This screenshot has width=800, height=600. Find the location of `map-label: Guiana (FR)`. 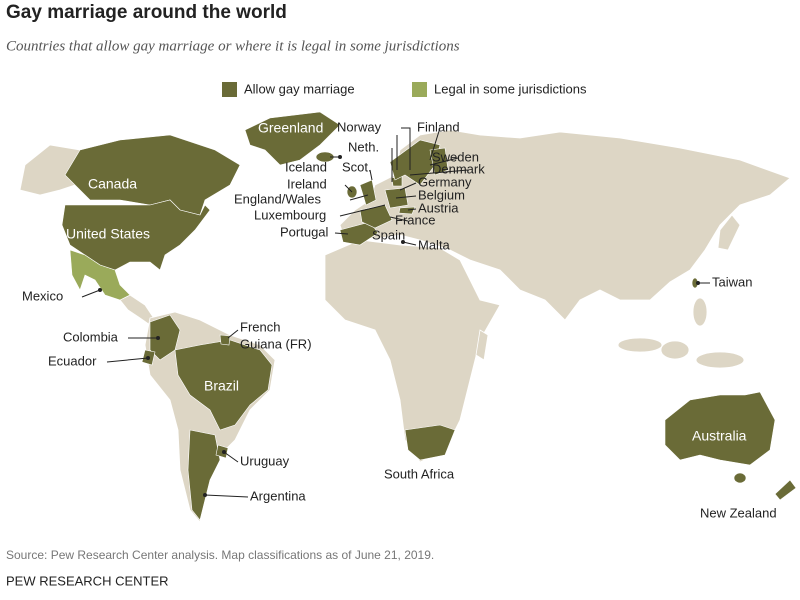

map-label: Guiana (FR) is located at coordinates (276, 343).